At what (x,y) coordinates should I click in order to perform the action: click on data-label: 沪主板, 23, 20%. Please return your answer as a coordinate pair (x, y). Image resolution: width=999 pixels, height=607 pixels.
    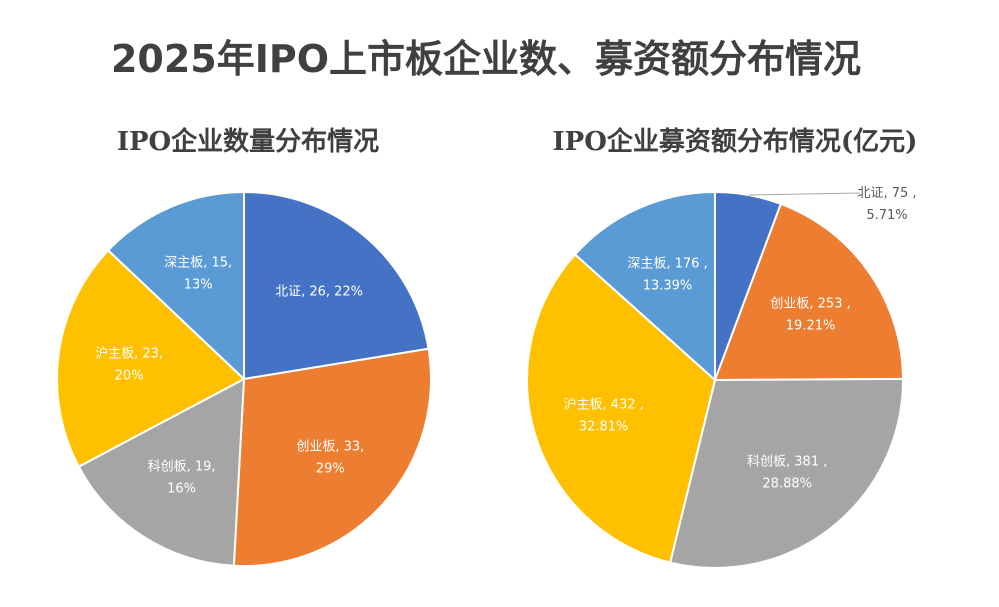
    Looking at the image, I should click on (129, 364).